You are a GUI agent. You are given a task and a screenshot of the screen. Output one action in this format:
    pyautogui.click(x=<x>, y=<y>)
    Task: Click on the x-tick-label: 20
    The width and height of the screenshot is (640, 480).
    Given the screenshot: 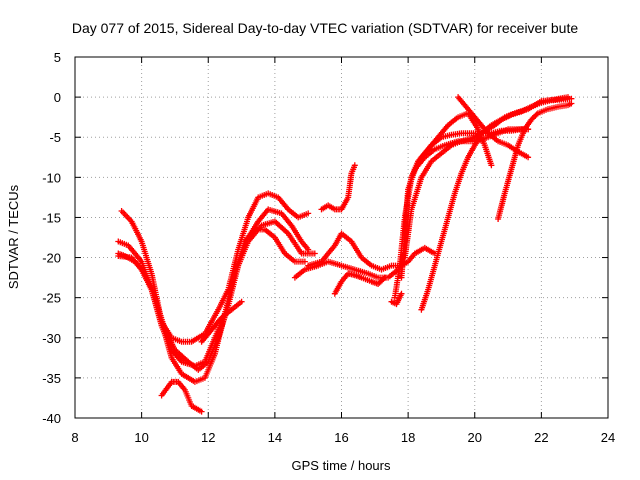 What is the action you would take?
    pyautogui.click(x=475, y=437)
    